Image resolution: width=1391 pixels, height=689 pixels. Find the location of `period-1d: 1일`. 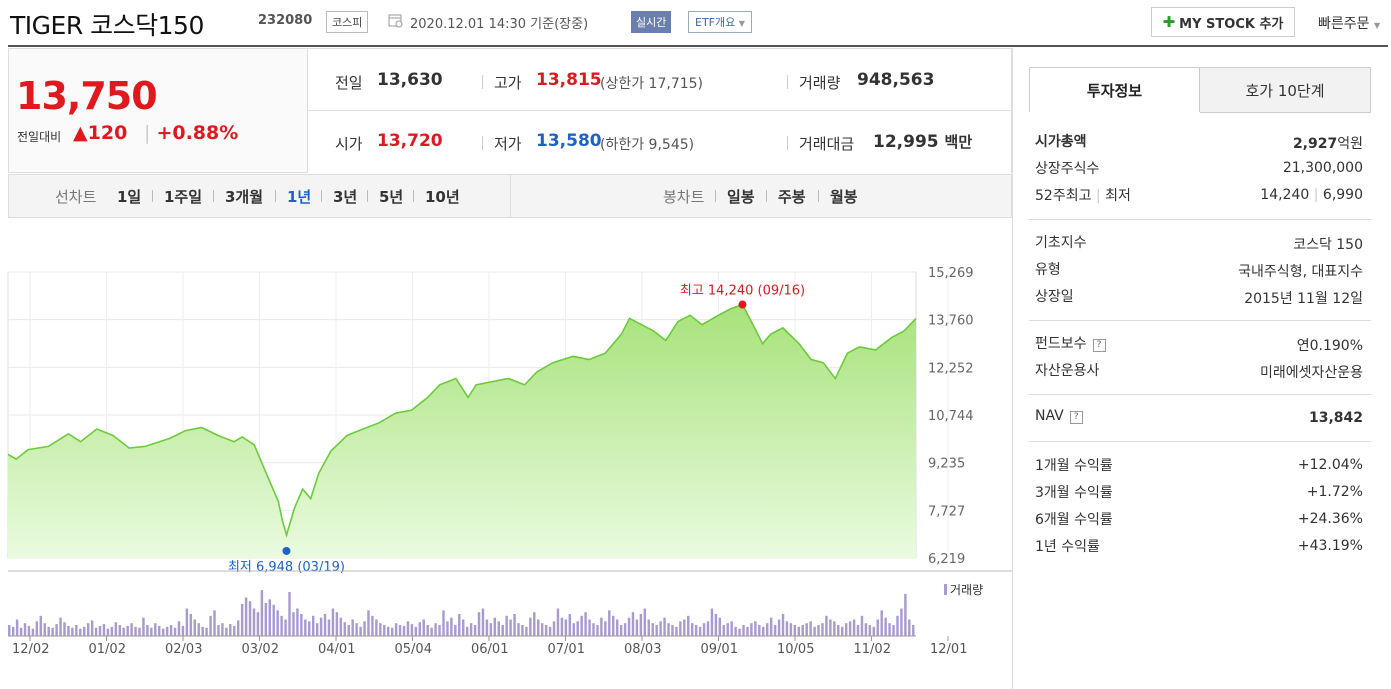

period-1d: 1일 is located at coordinates (129, 197).